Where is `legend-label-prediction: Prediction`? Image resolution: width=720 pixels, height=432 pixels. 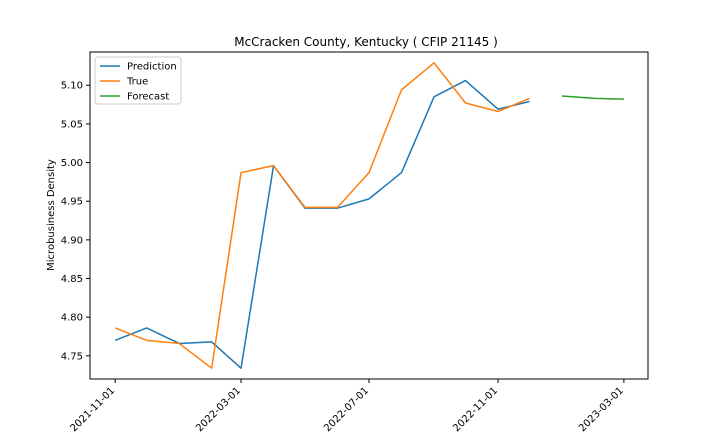
legend-label-prediction: Prediction is located at coordinates (152, 67).